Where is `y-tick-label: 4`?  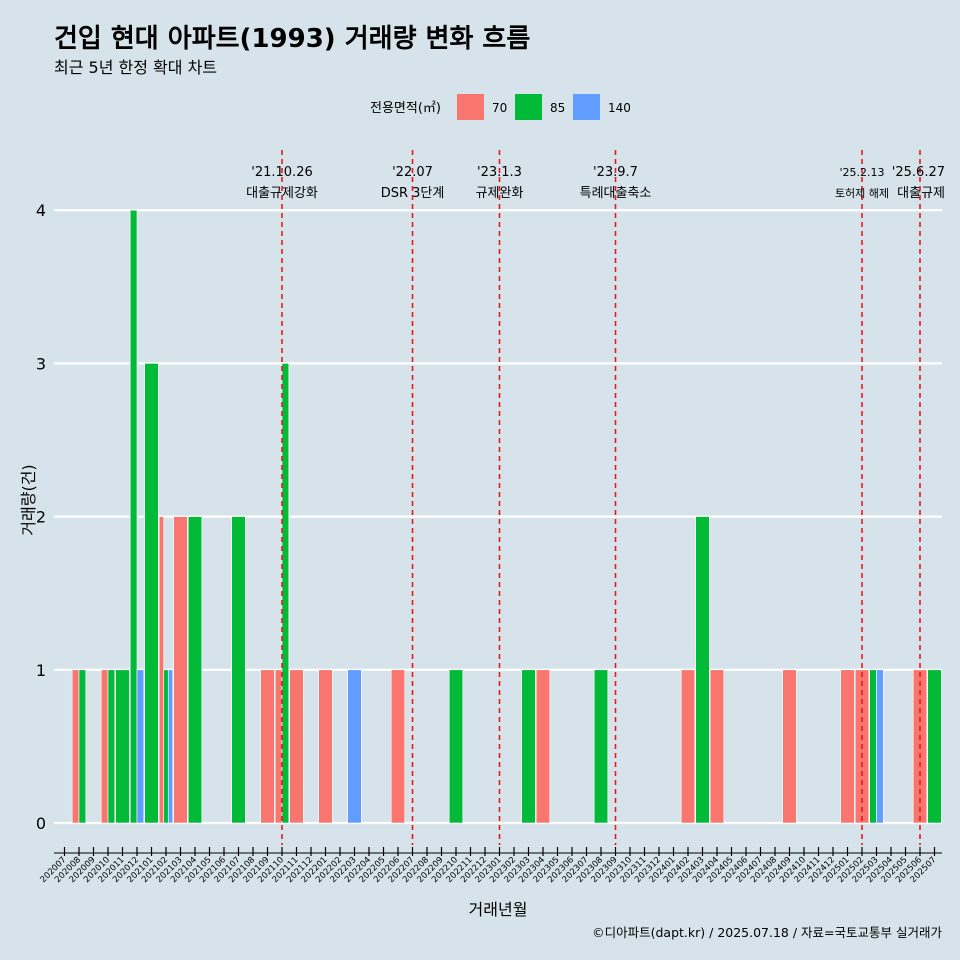
y-tick-label: 4 is located at coordinates (41, 210).